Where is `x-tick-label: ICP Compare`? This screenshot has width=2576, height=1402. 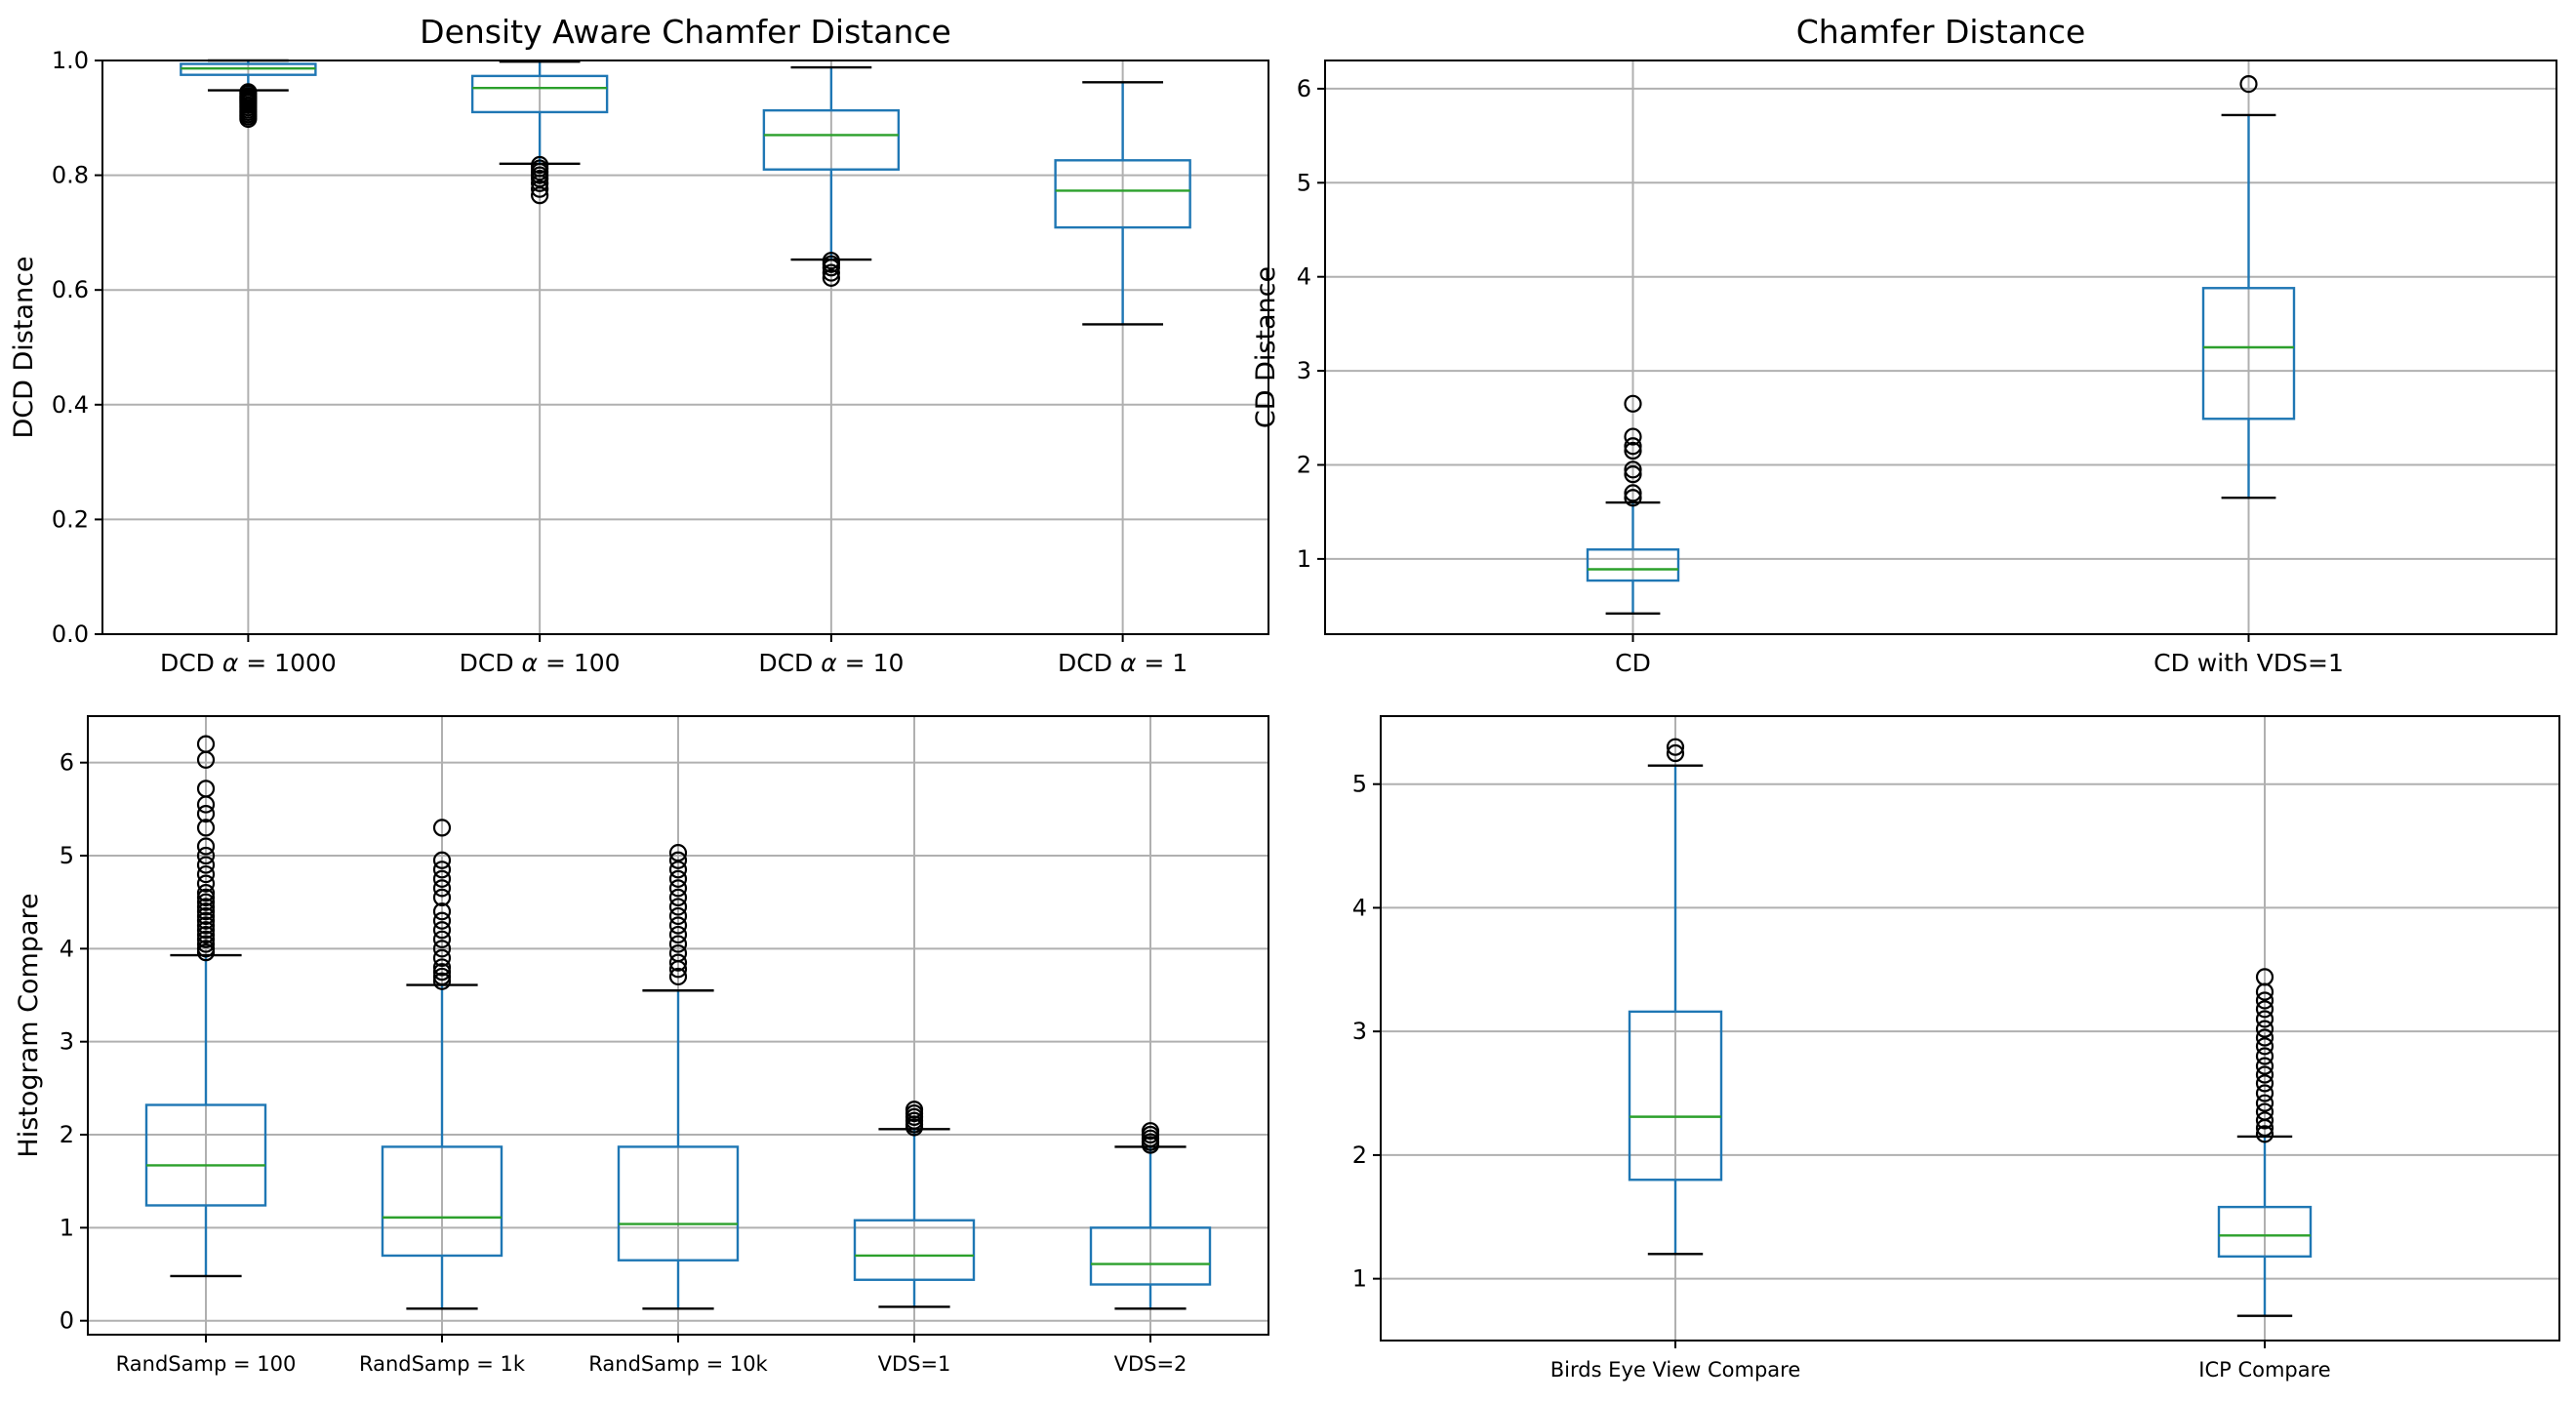
x-tick-label: ICP Compare is located at coordinates (2264, 1370).